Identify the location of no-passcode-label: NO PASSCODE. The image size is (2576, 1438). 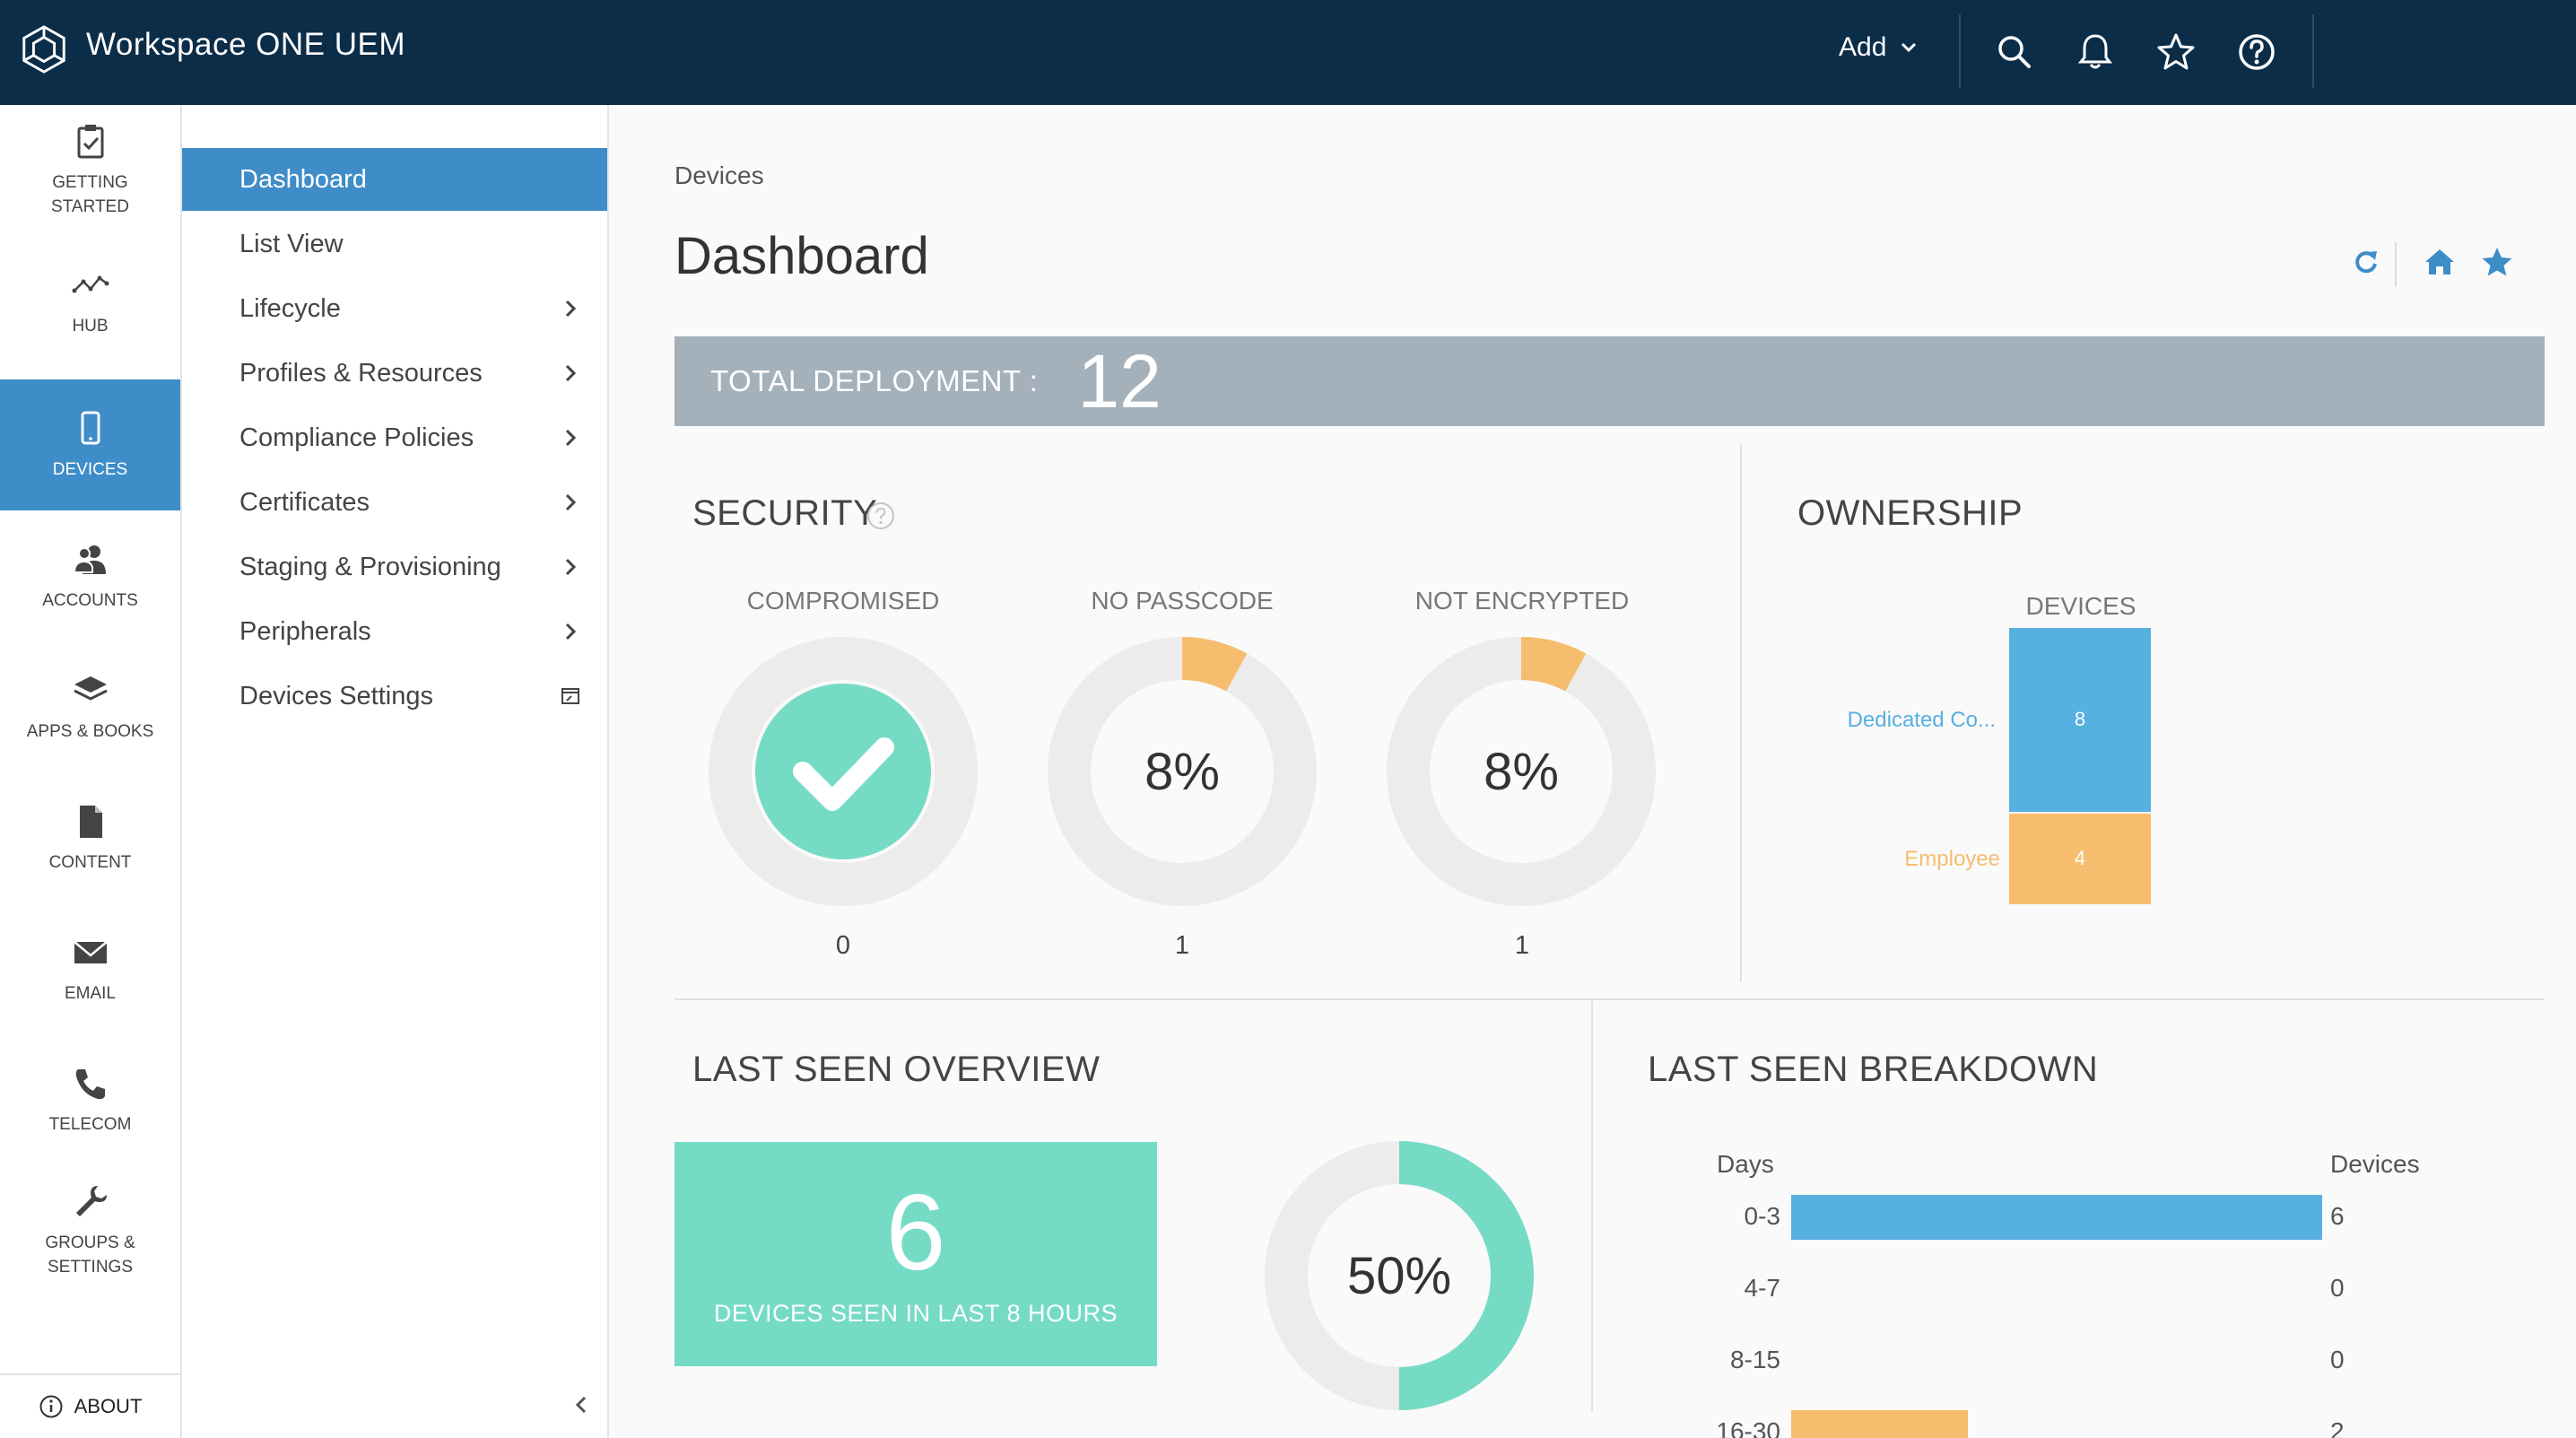
(1182, 600).